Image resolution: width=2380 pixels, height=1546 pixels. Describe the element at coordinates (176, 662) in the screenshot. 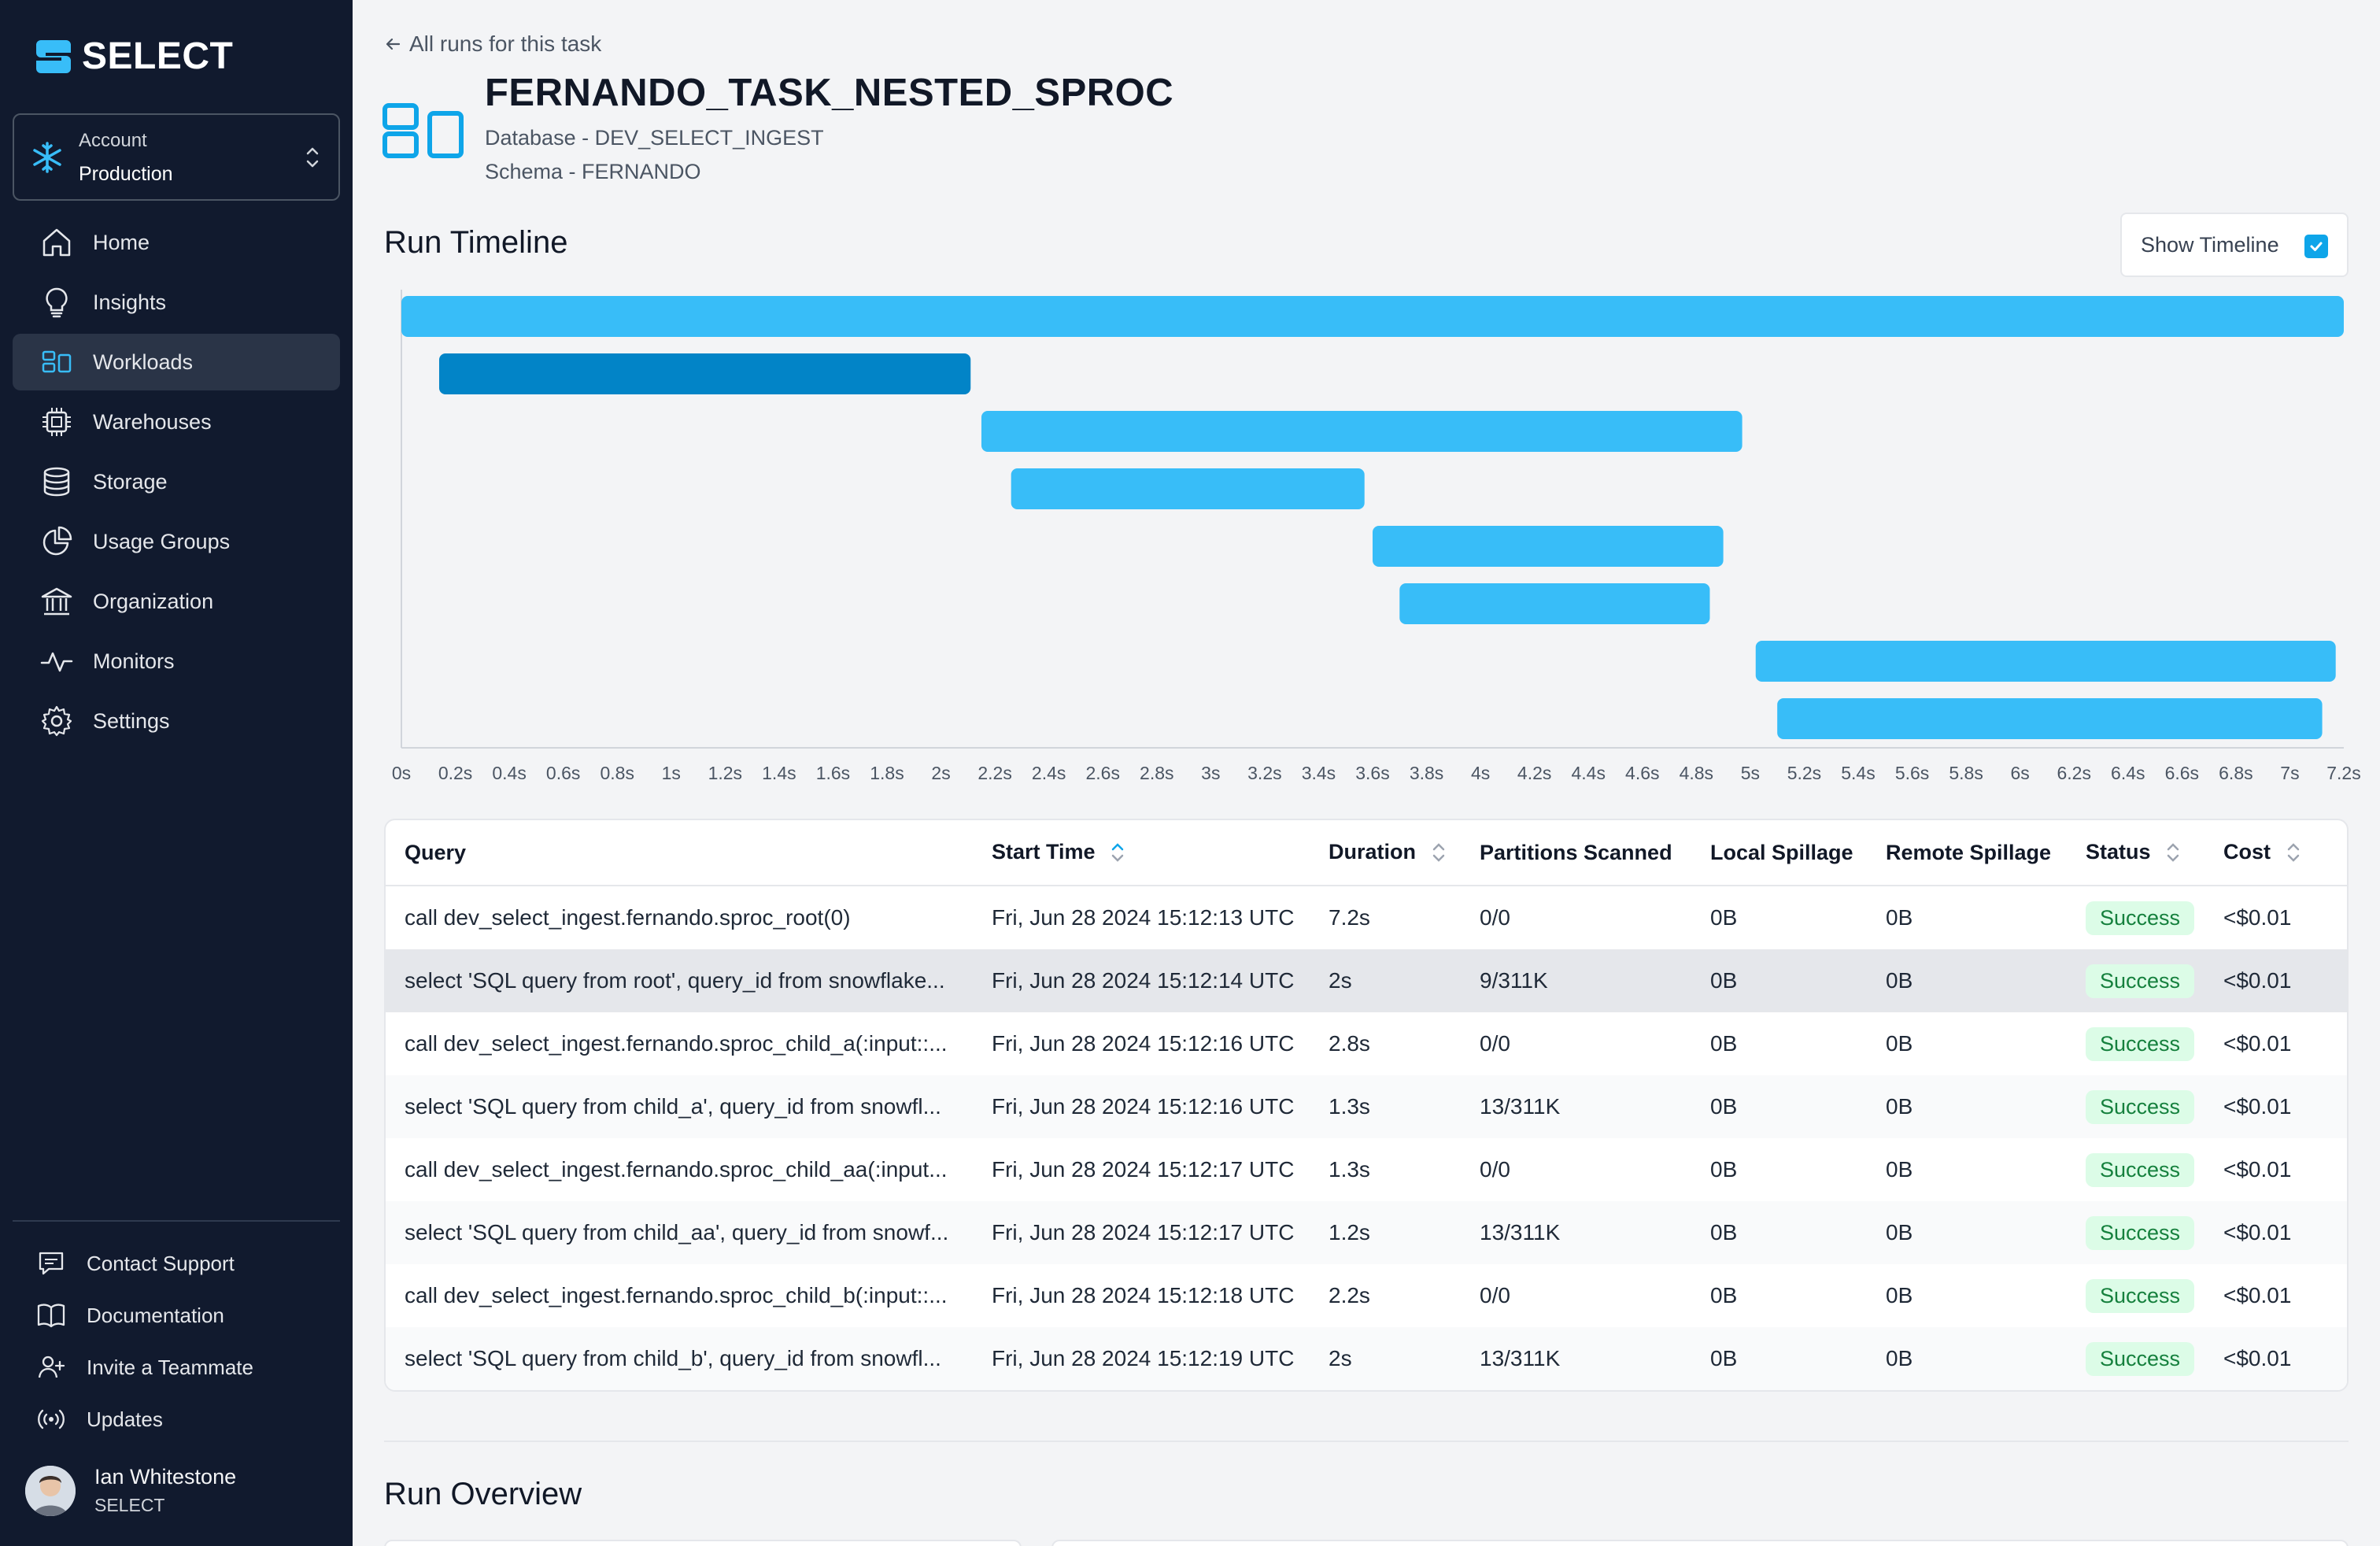

I see `nav-item-monitors: Monitors` at that location.